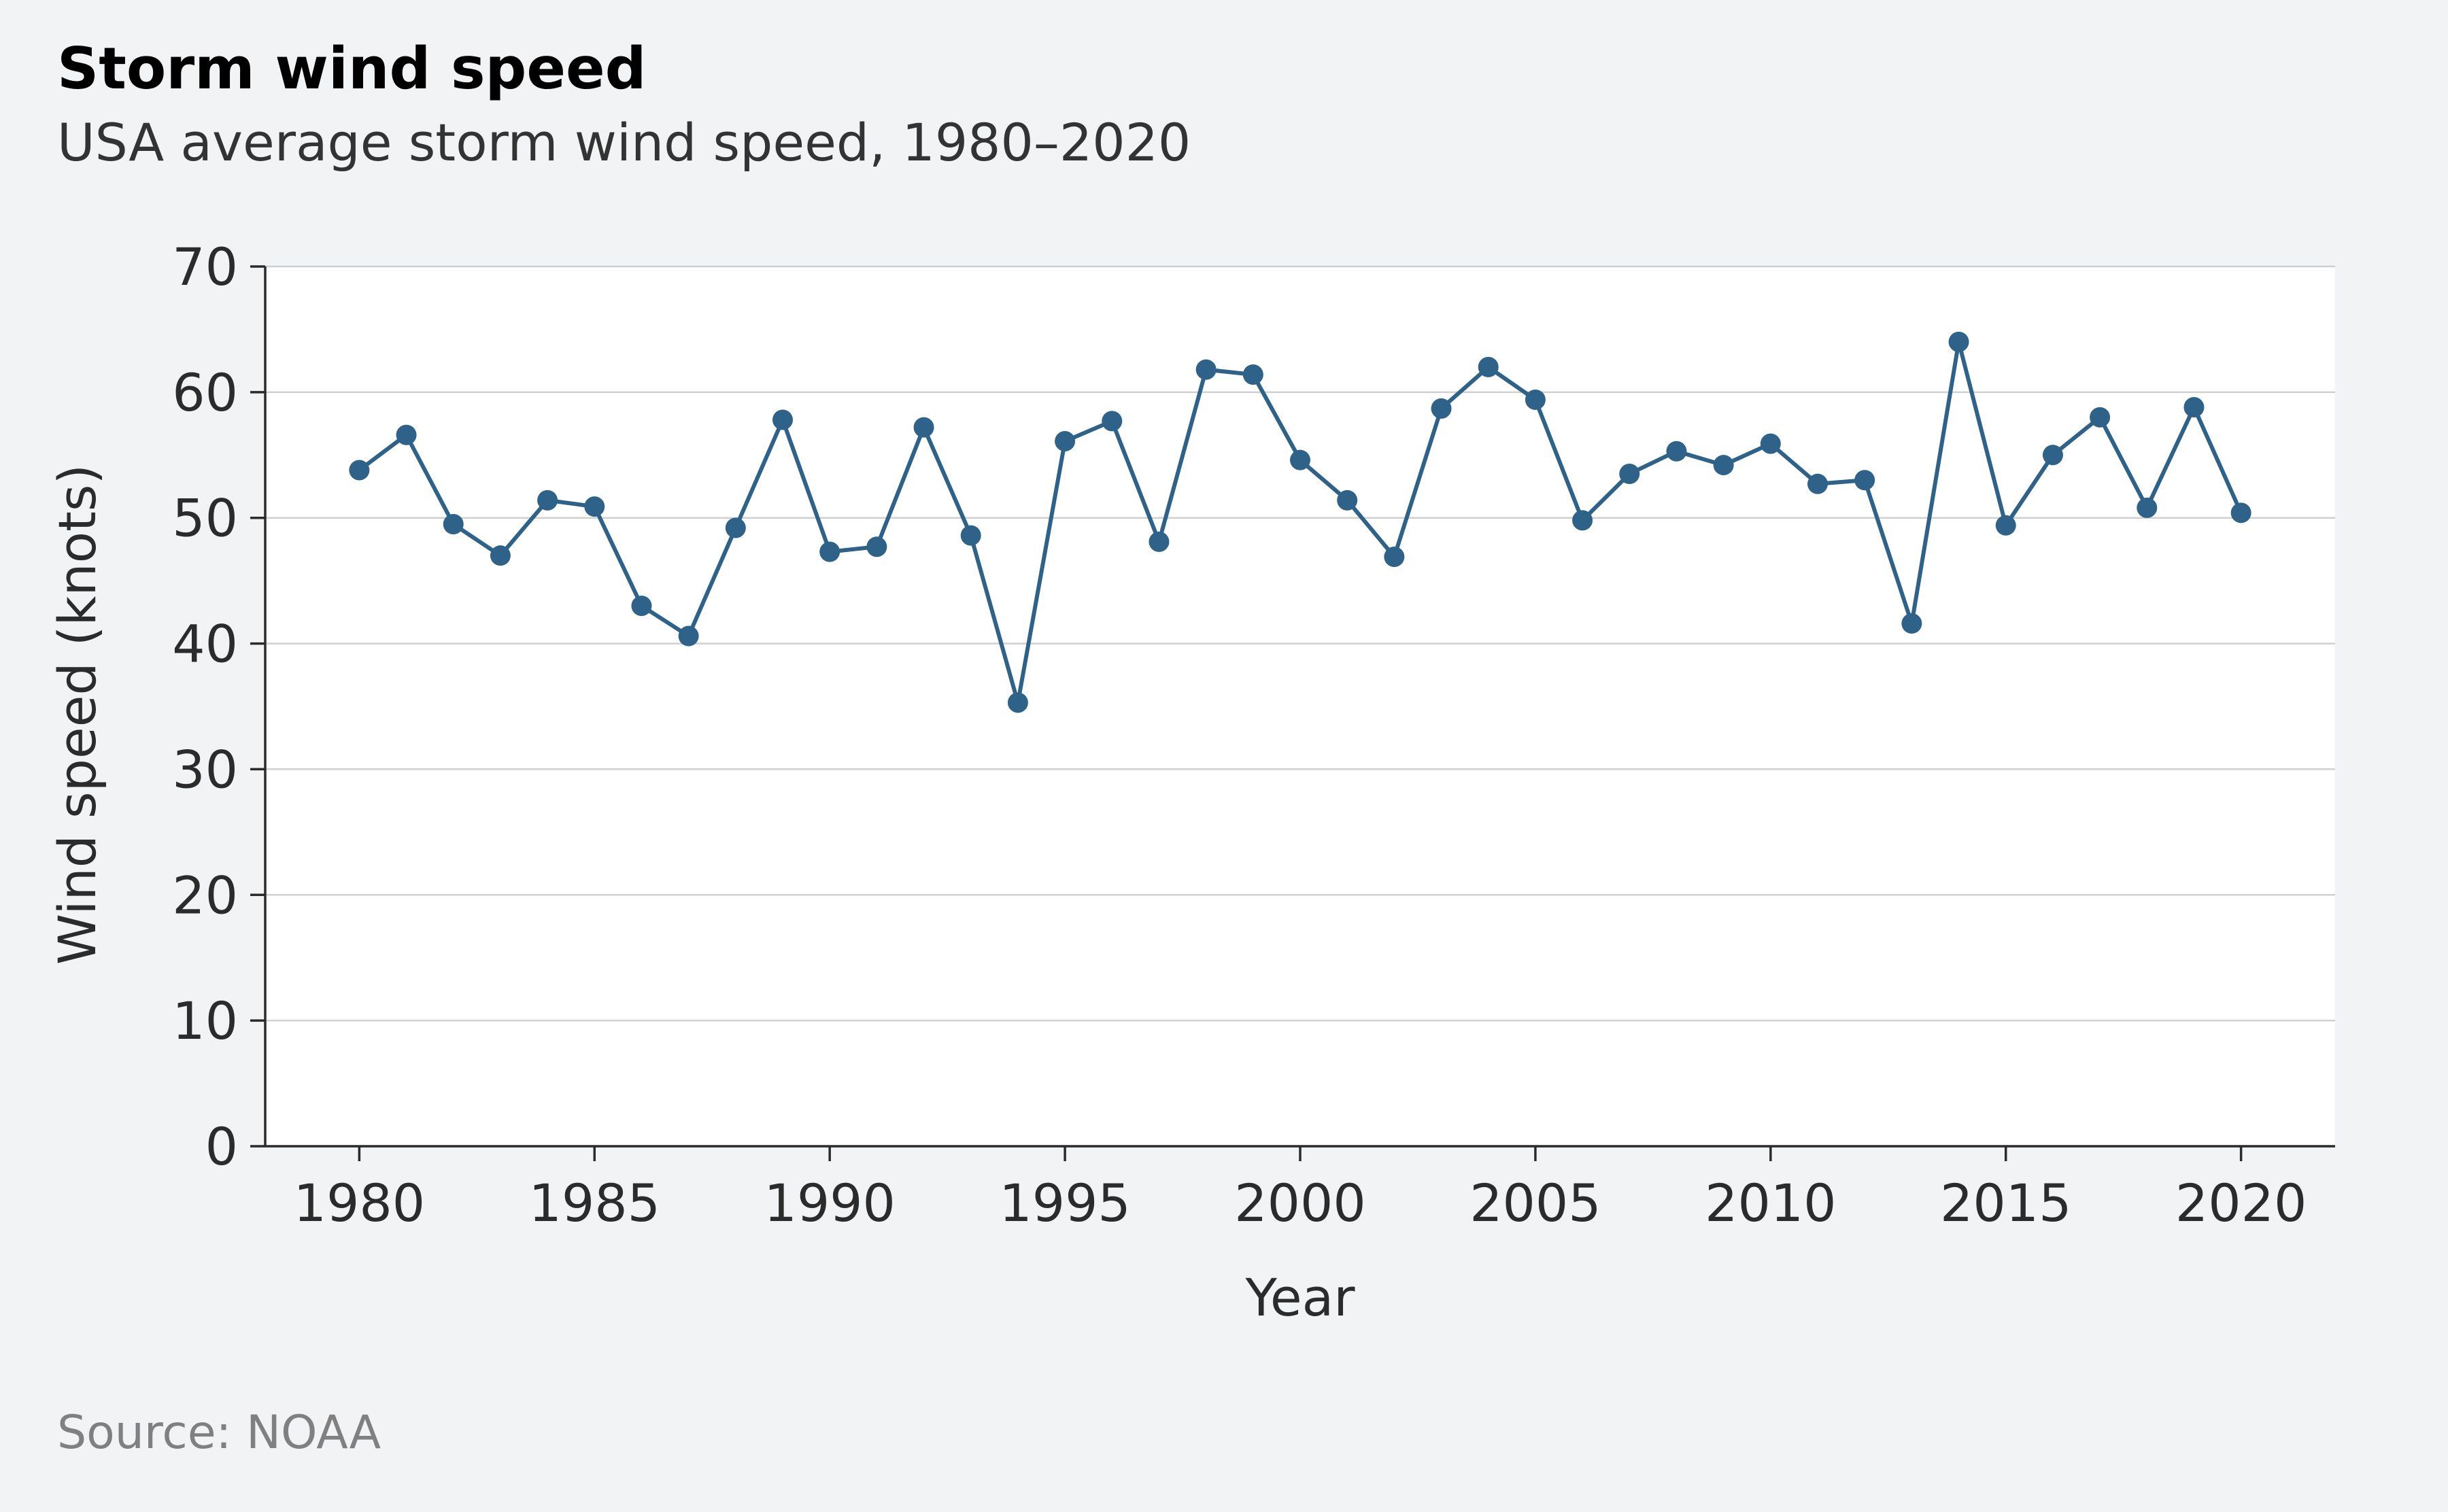  I want to click on x-axis-ticks: 1980 1985 1990 1995 2000 2005 2010 2015 2020, so click(1301, 1189).